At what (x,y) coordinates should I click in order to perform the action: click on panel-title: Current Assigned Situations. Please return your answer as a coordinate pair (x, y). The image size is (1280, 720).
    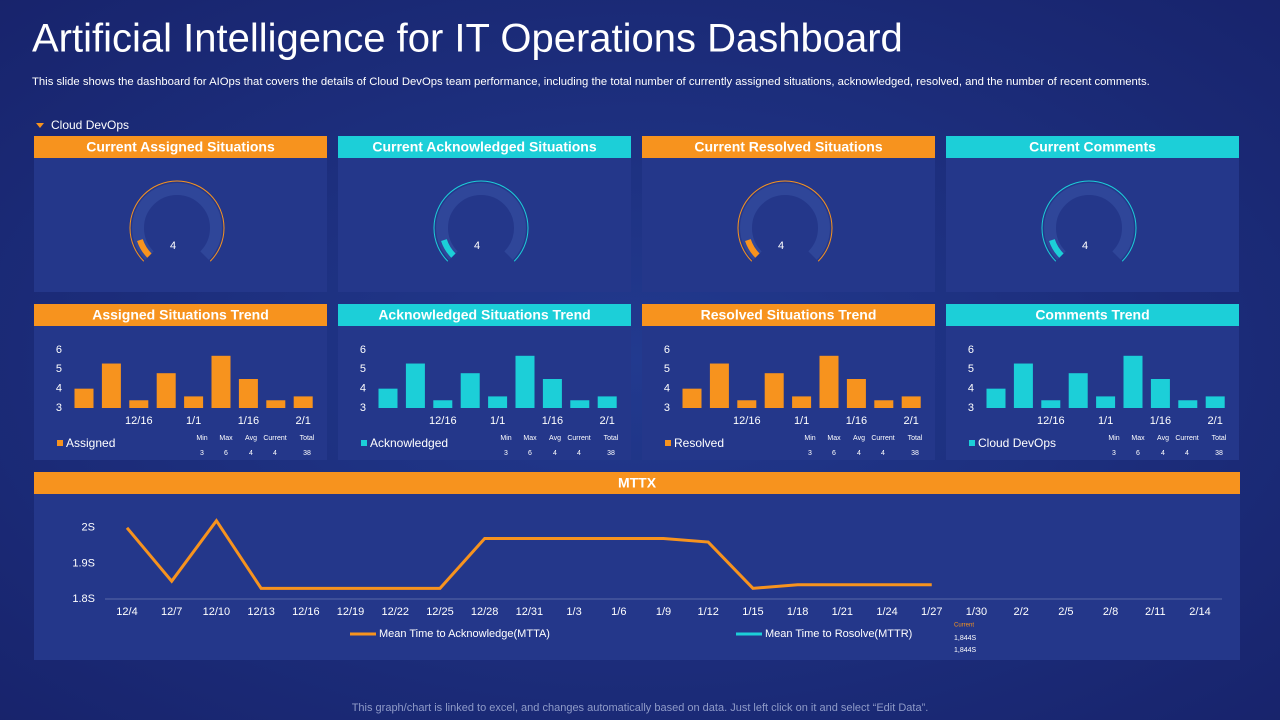
    Looking at the image, I should click on (180, 147).